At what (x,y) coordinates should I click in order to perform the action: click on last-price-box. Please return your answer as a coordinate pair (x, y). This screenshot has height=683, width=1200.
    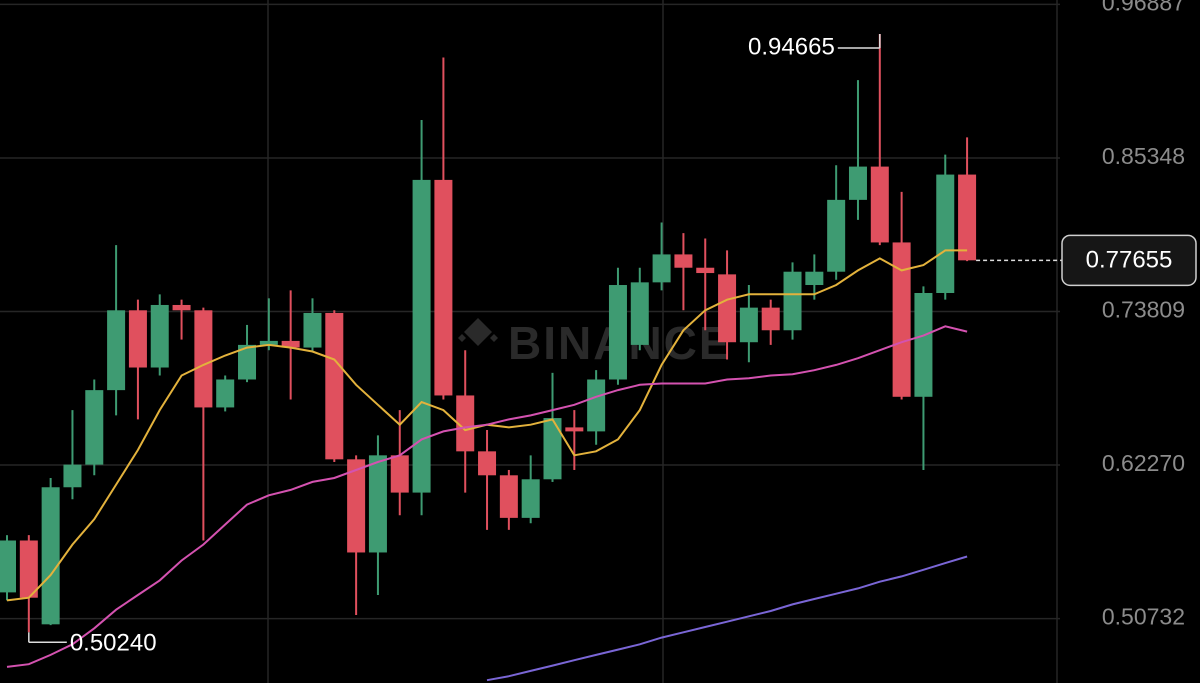
    Looking at the image, I should click on (1129, 260).